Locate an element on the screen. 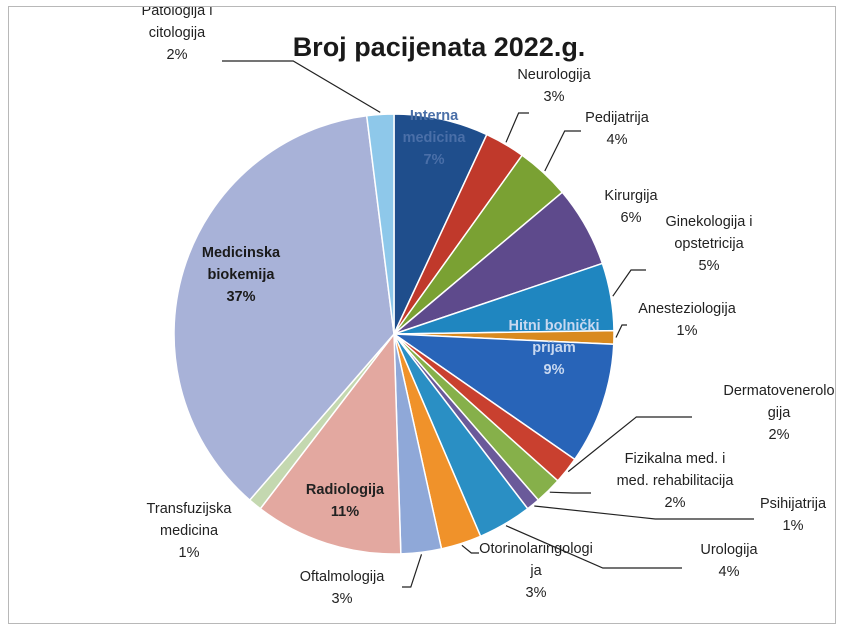 The image size is (841, 628). data-label-kirurgija: Kirurgija 6% is located at coordinates (631, 207).